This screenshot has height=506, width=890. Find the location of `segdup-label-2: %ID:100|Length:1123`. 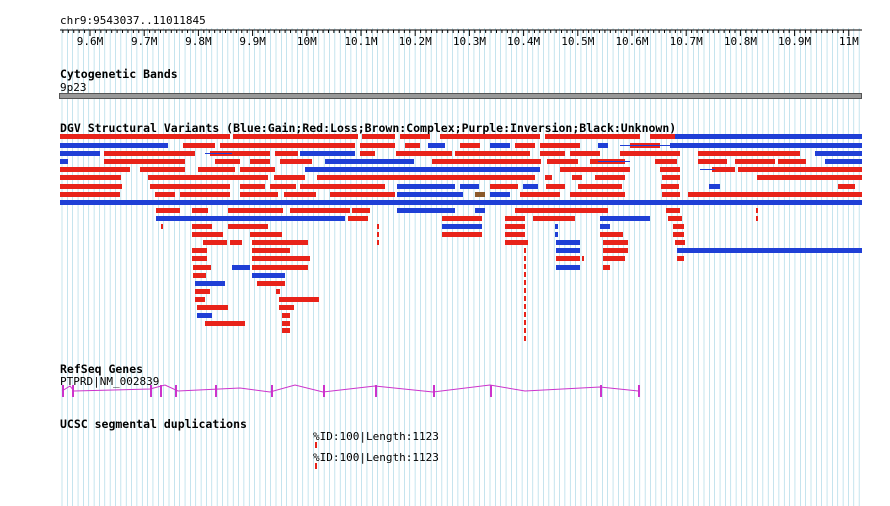

segdup-label-2: %ID:100|Length:1123 is located at coordinates (376, 457).